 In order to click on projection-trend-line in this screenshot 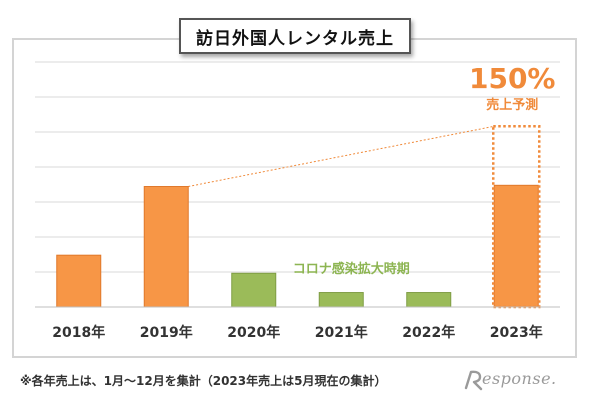, I will do `click(341, 156)`.